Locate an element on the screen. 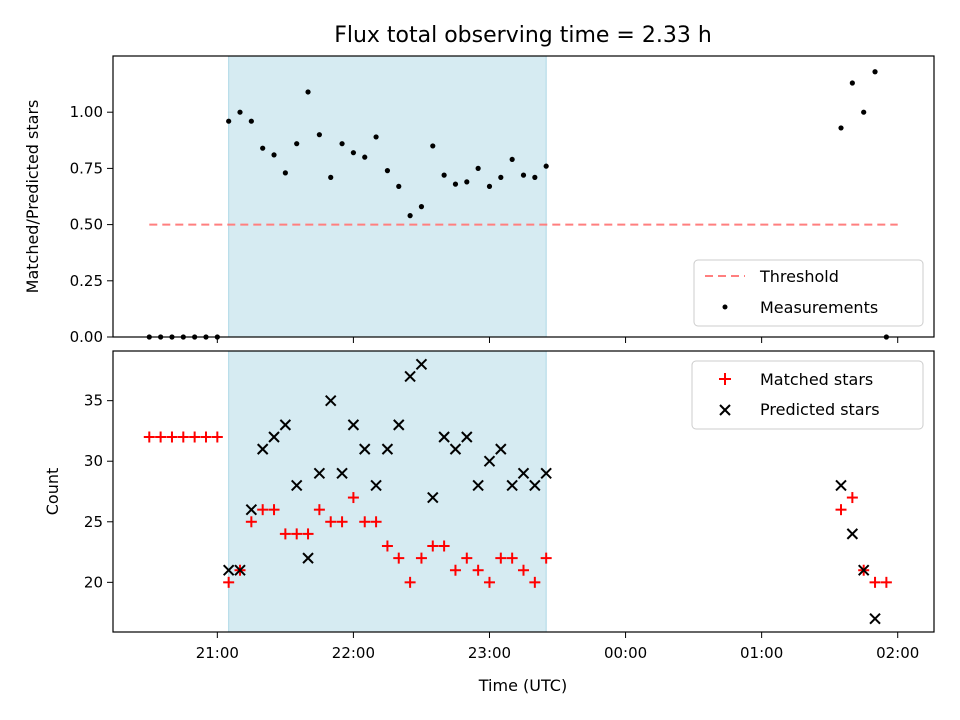  legend-matched-swatch is located at coordinates (725, 379).